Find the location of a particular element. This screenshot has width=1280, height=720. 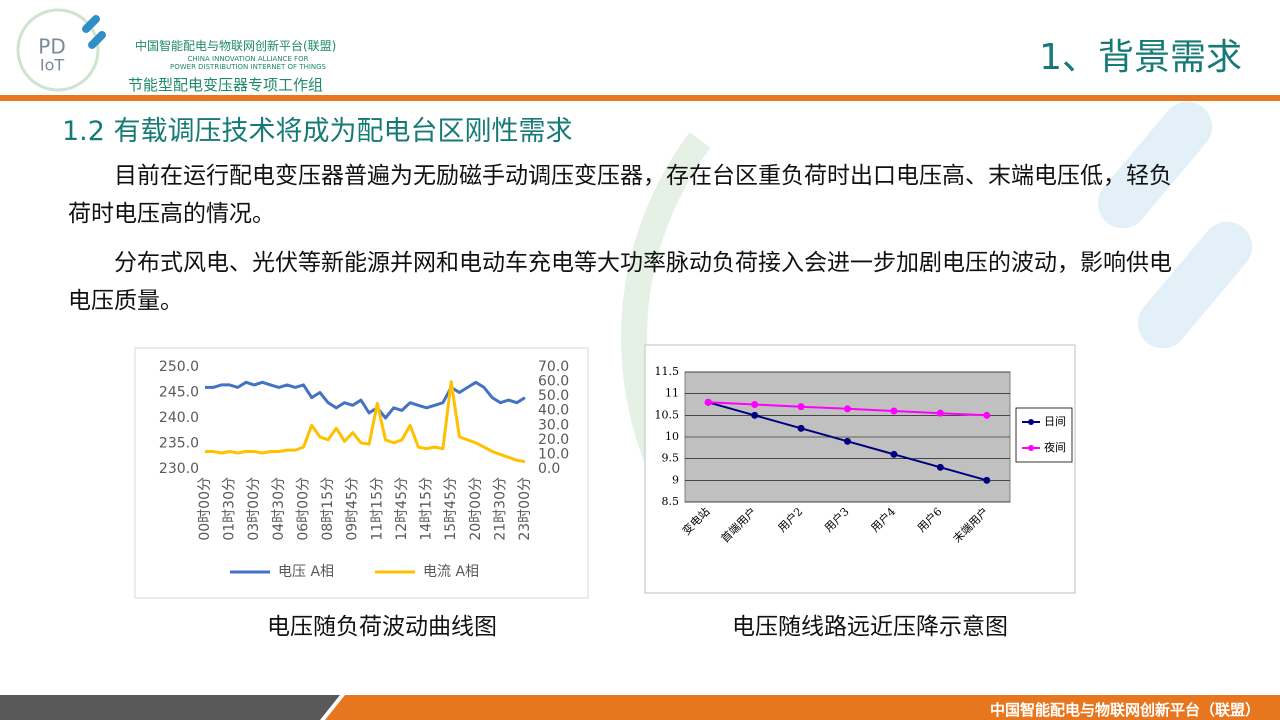

x-tick-label: 01时30分 is located at coordinates (230, 509).